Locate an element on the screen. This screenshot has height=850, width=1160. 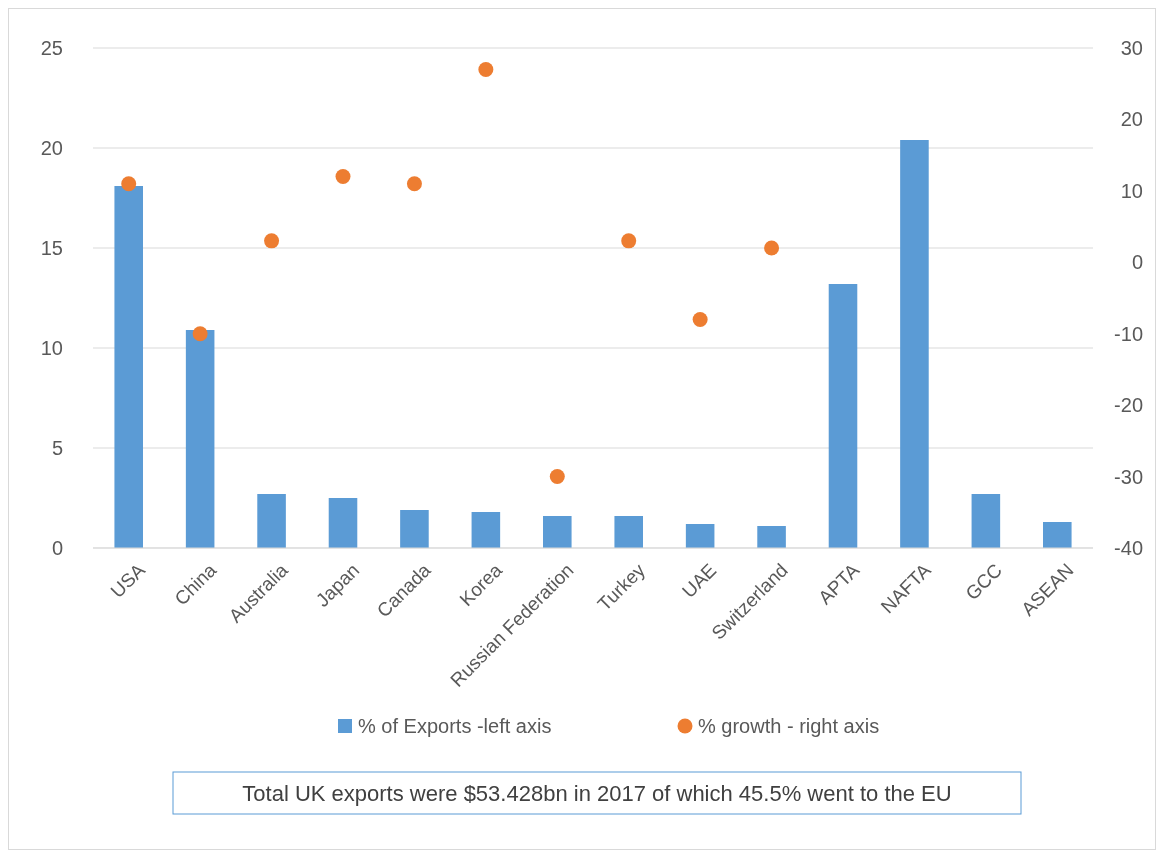
y-tick-label: 20 is located at coordinates (51, 148).